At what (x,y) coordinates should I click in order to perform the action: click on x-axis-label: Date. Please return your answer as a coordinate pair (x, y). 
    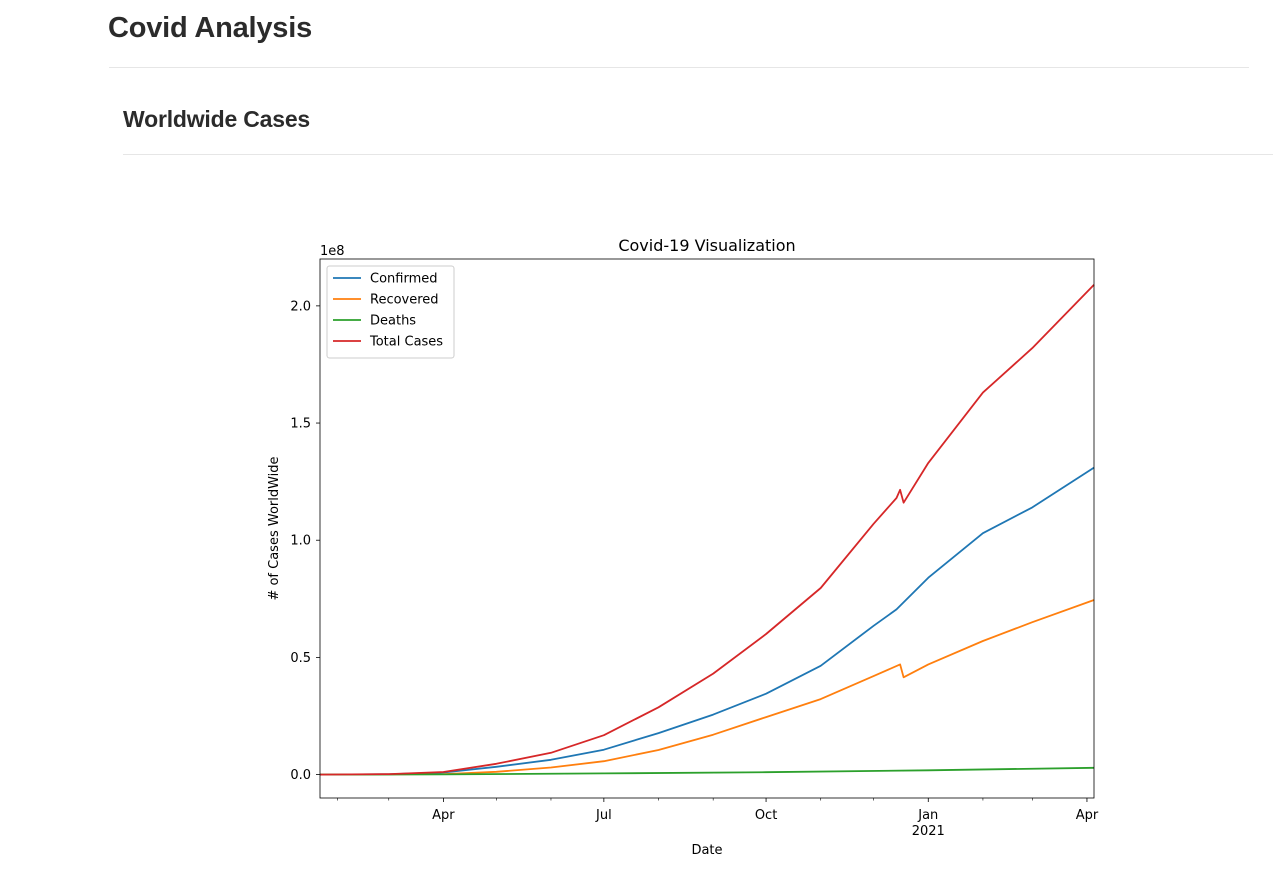
    Looking at the image, I should click on (706, 850).